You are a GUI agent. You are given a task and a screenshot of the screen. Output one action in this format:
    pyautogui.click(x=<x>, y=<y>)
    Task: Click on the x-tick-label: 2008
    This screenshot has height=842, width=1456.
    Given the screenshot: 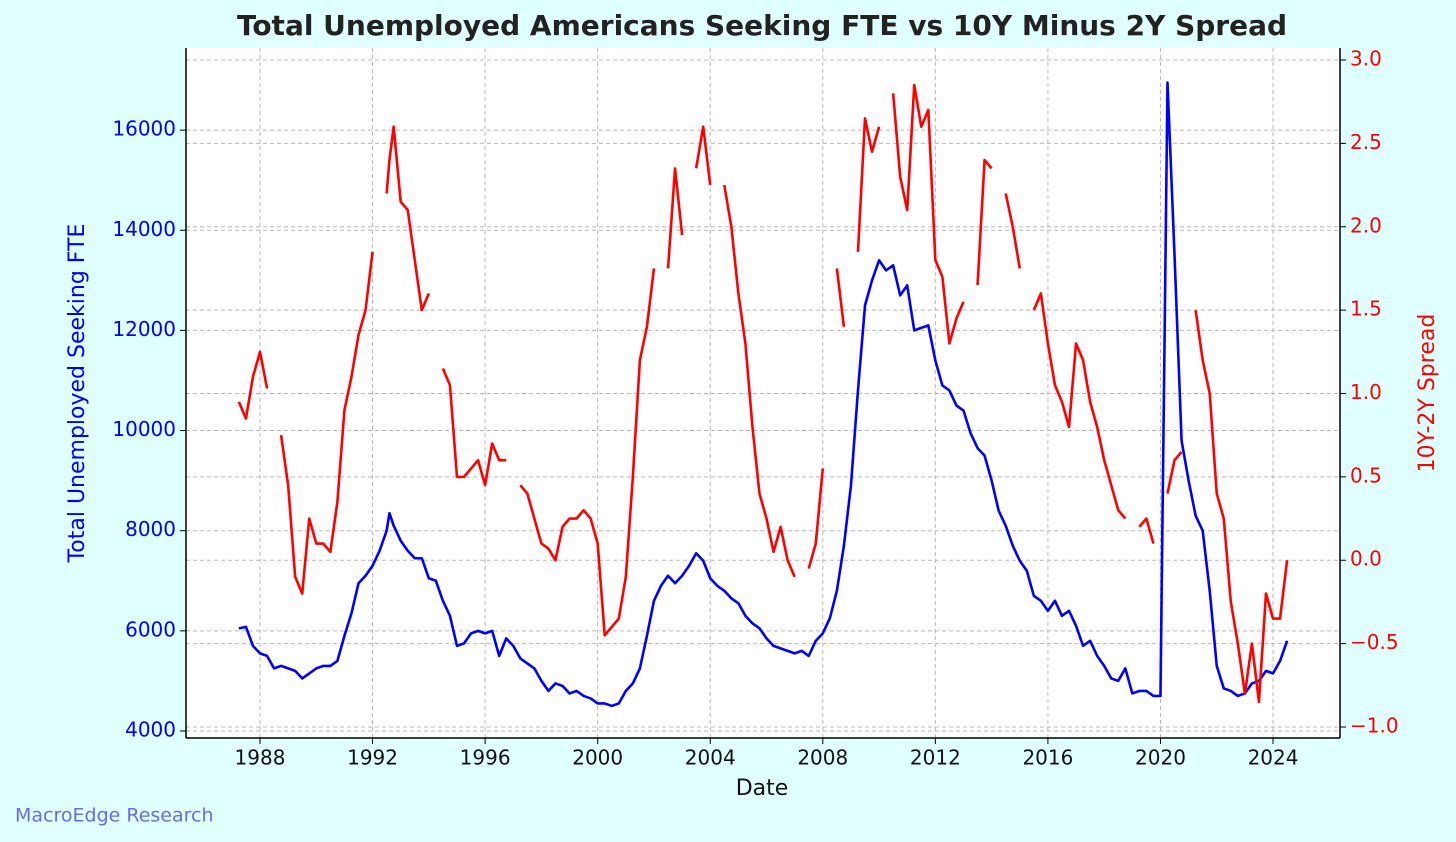 What is the action you would take?
    pyautogui.click(x=822, y=758)
    